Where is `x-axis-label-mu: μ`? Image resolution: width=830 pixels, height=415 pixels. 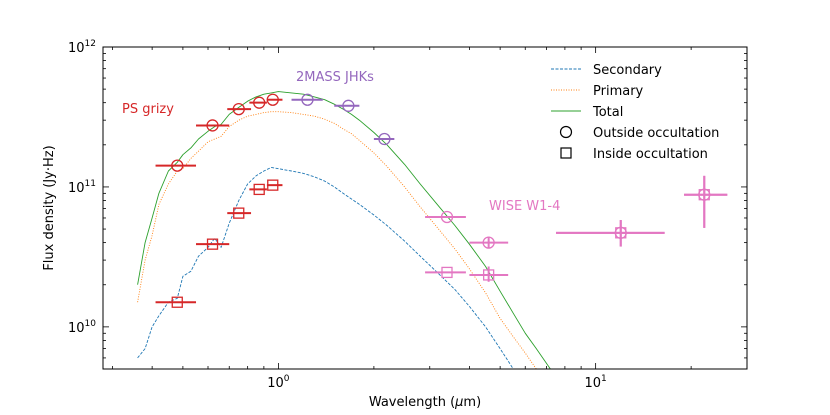
x-axis-label-mu: μ is located at coordinates (458, 402).